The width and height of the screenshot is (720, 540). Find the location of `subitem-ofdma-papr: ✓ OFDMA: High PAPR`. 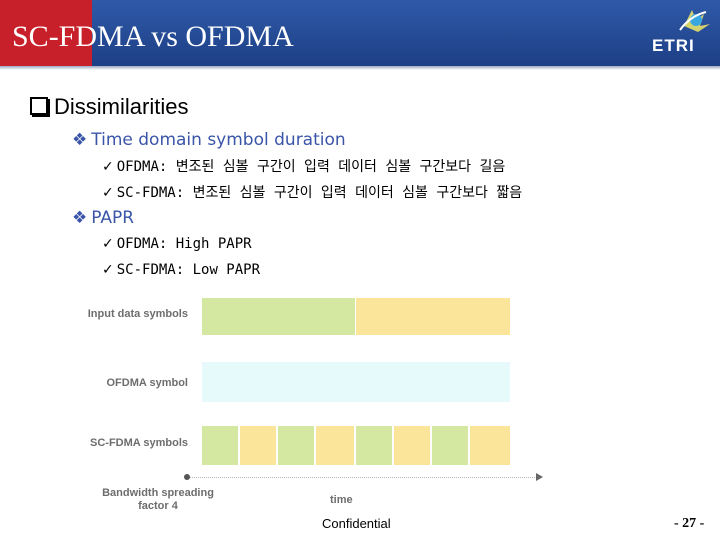

subitem-ofdma-papr: ✓ OFDMA: High PAPR is located at coordinates (177, 244).